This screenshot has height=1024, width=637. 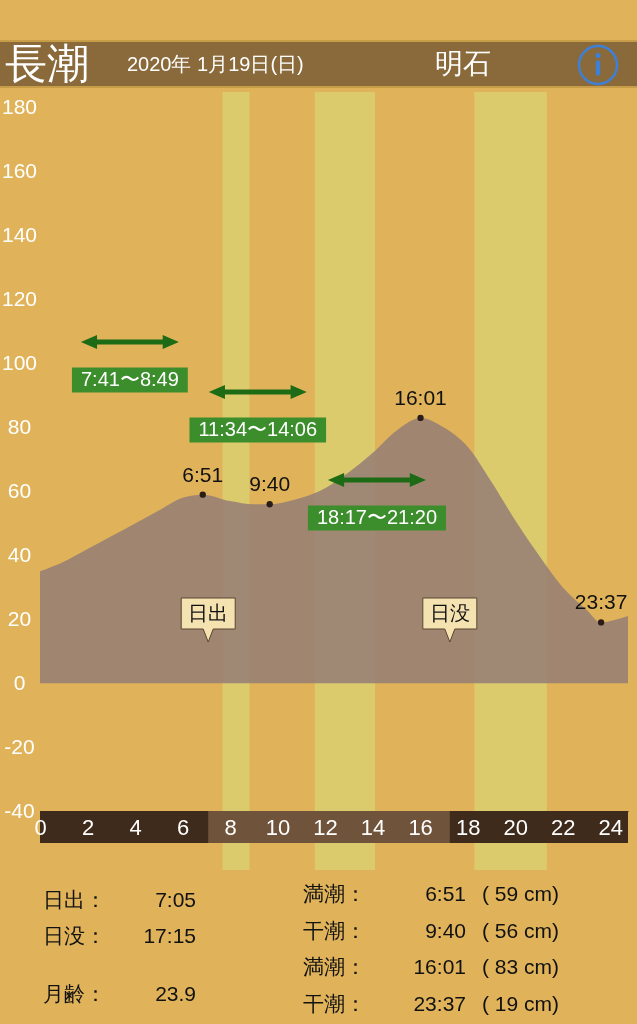 I want to click on x-tick-label: 10, so click(x=278, y=827).